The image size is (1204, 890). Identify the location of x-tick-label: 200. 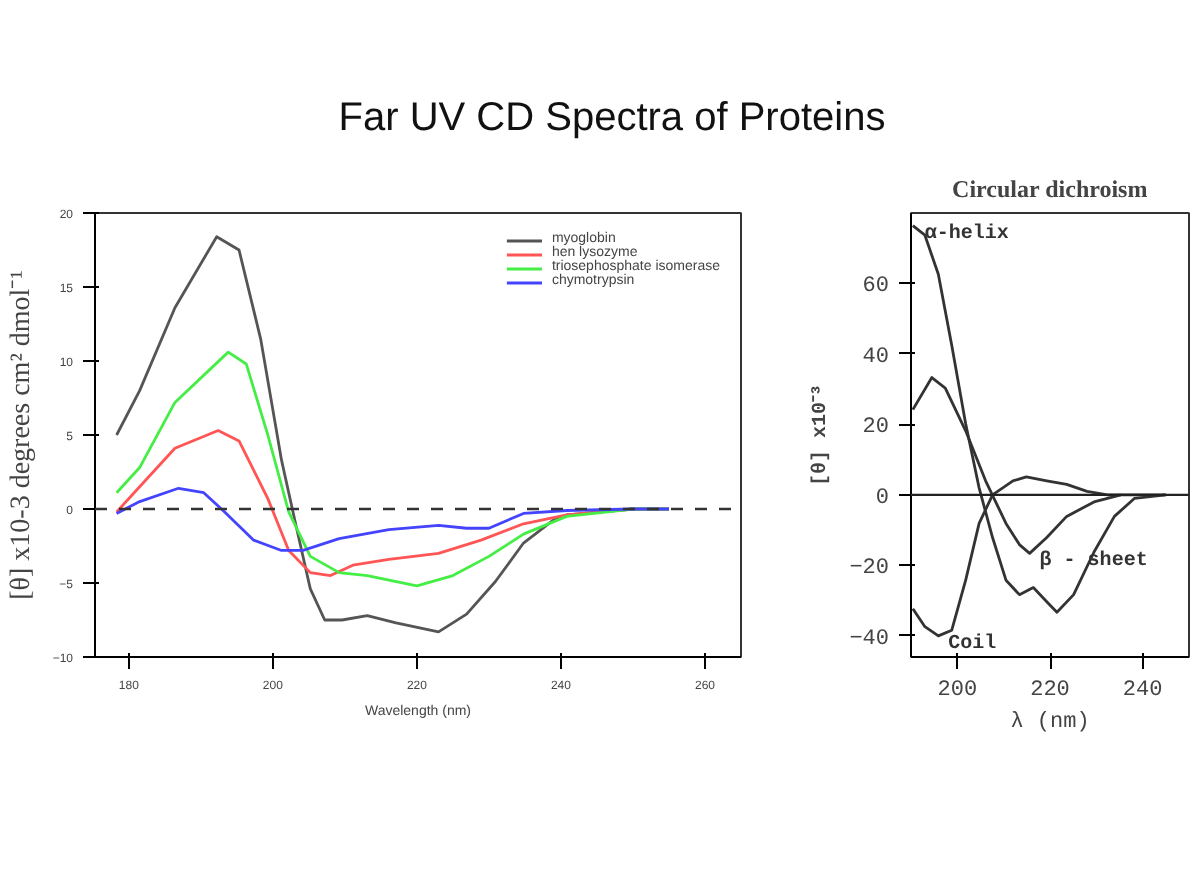
(957, 691).